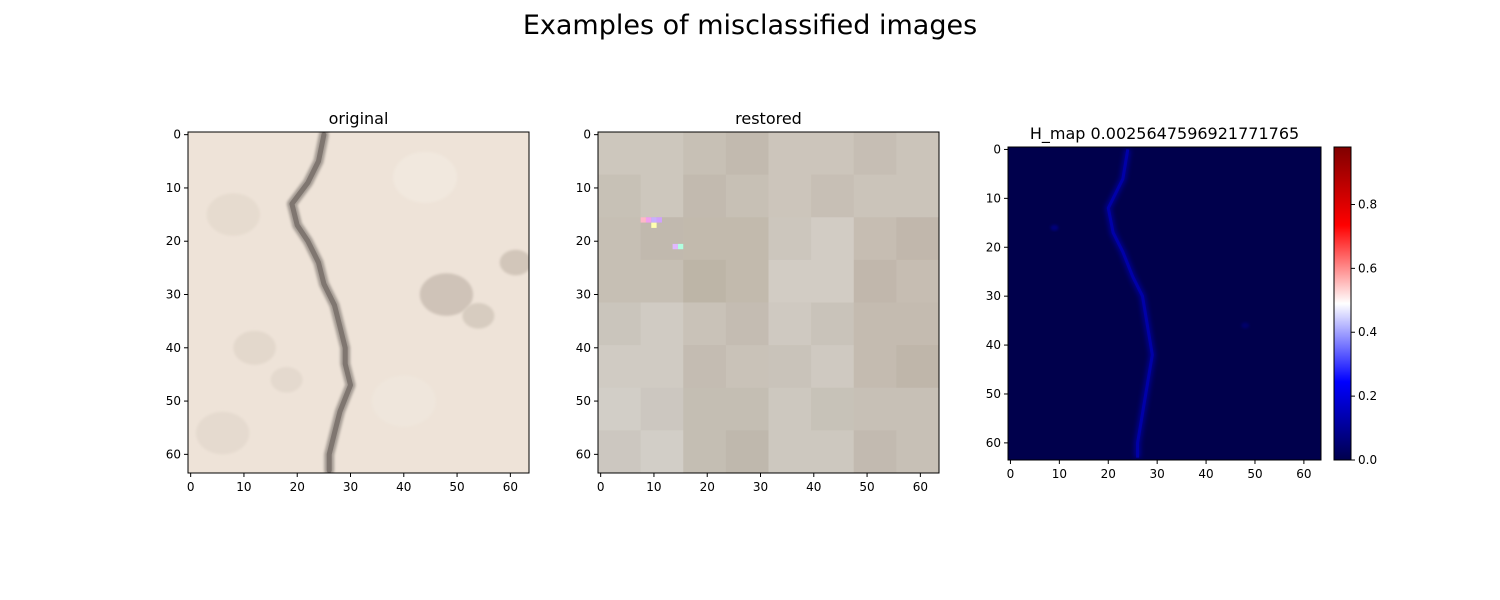  I want to click on y-tick-label: 10, so click(173, 188).